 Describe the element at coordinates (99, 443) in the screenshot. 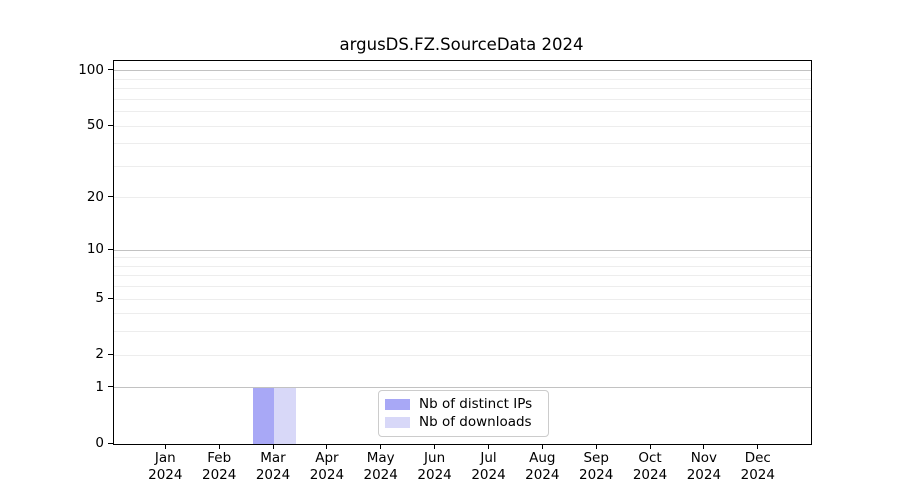

I see `y-tick-label: 0` at that location.